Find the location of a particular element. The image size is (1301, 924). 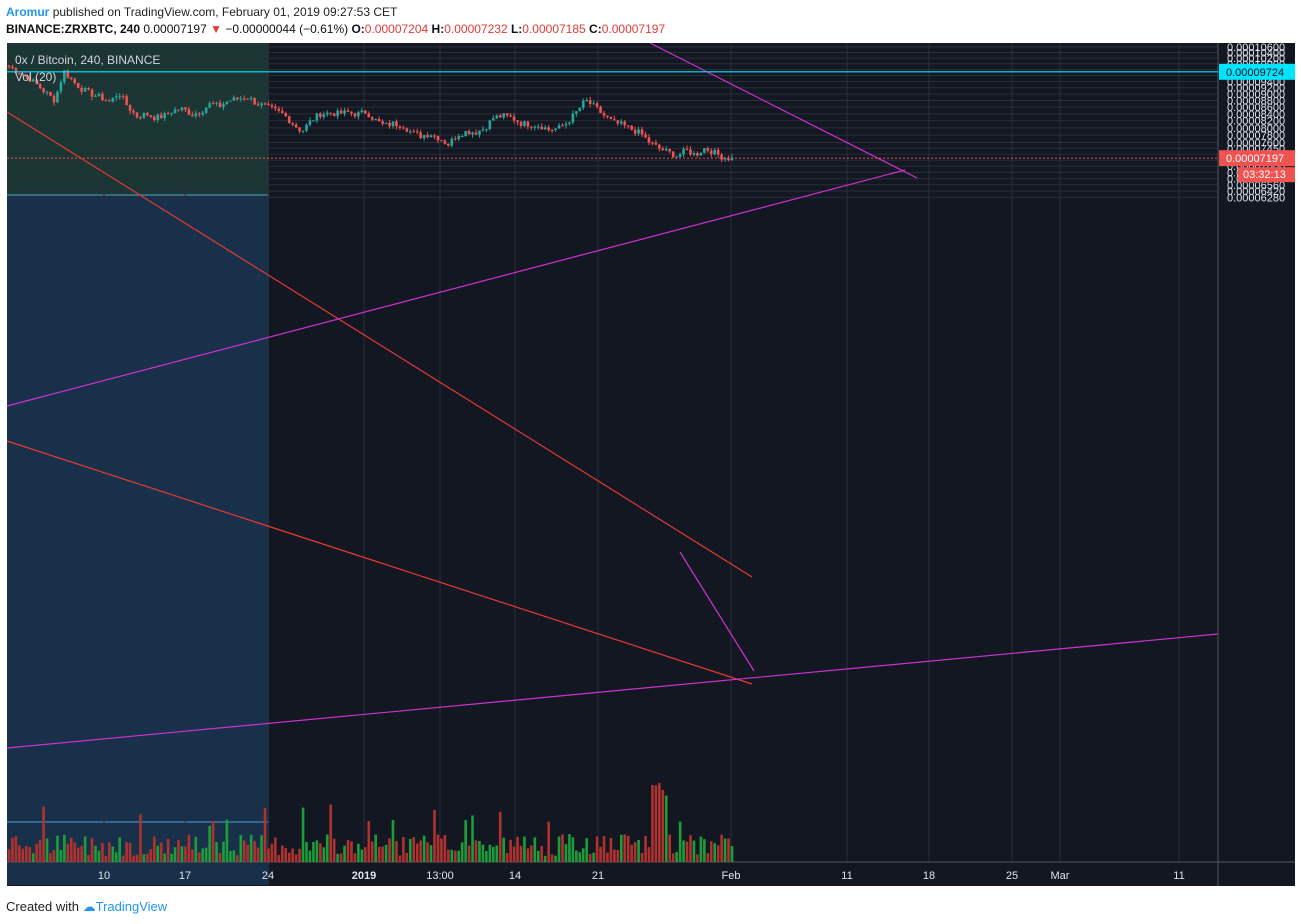

time-tick-label: 2019 is located at coordinates (364, 876).